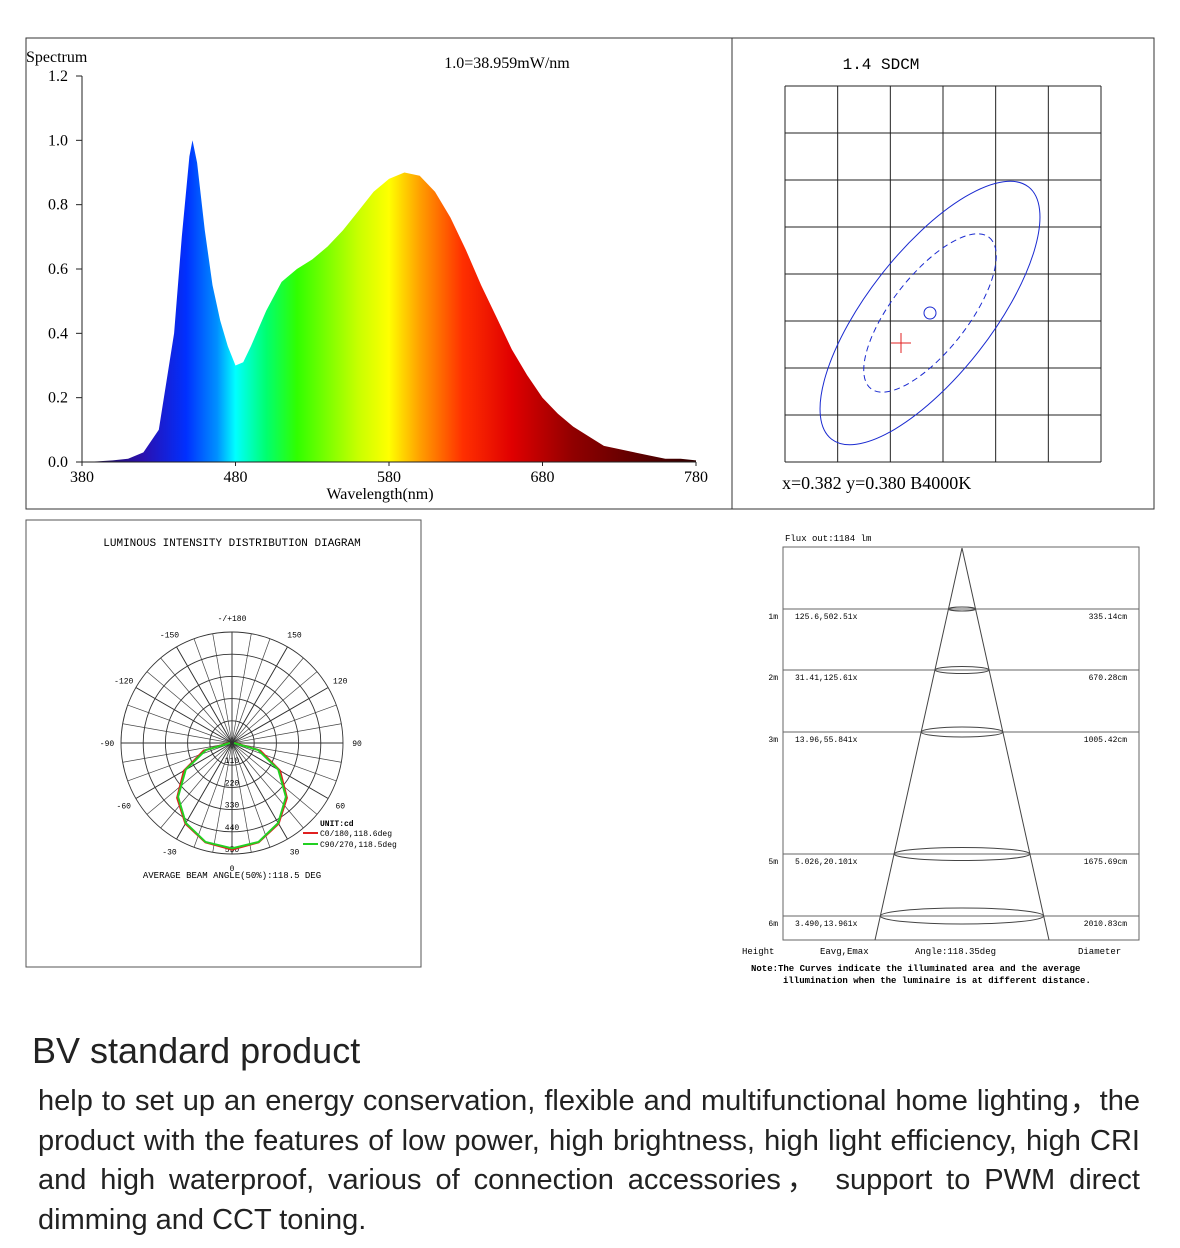 This screenshot has height=1248, width=1180. Describe the element at coordinates (57, 57) in the screenshot. I see `spectrum-title: Spectrum` at that location.